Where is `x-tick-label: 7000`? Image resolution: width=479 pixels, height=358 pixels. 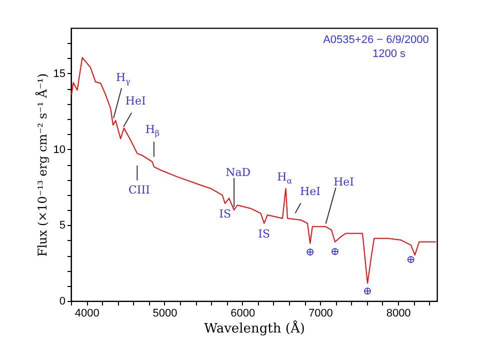 x-tick-label: 7000 is located at coordinates (320, 314).